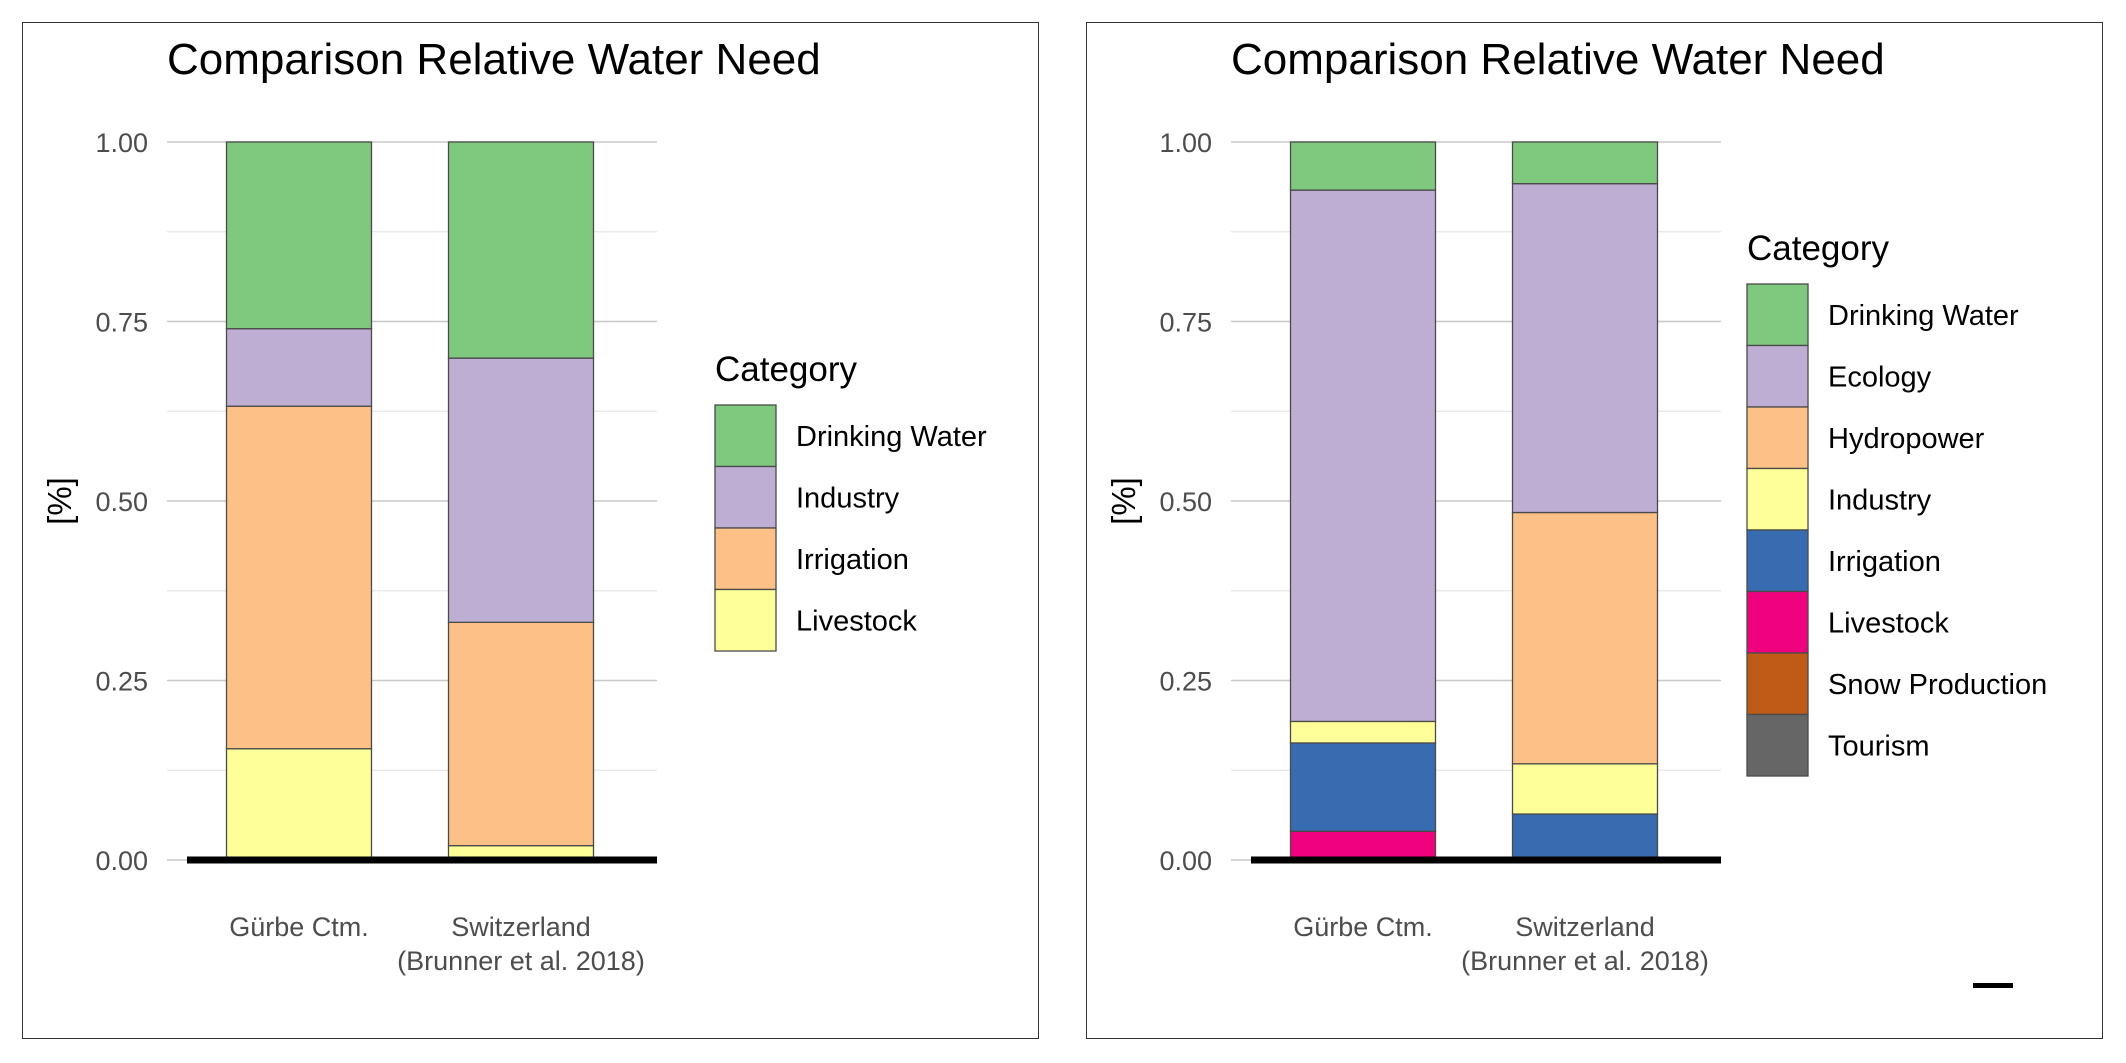 This screenshot has height=1063, width=2126. What do you see at coordinates (1937, 685) in the screenshot?
I see `legend-label: Snow Production` at bounding box center [1937, 685].